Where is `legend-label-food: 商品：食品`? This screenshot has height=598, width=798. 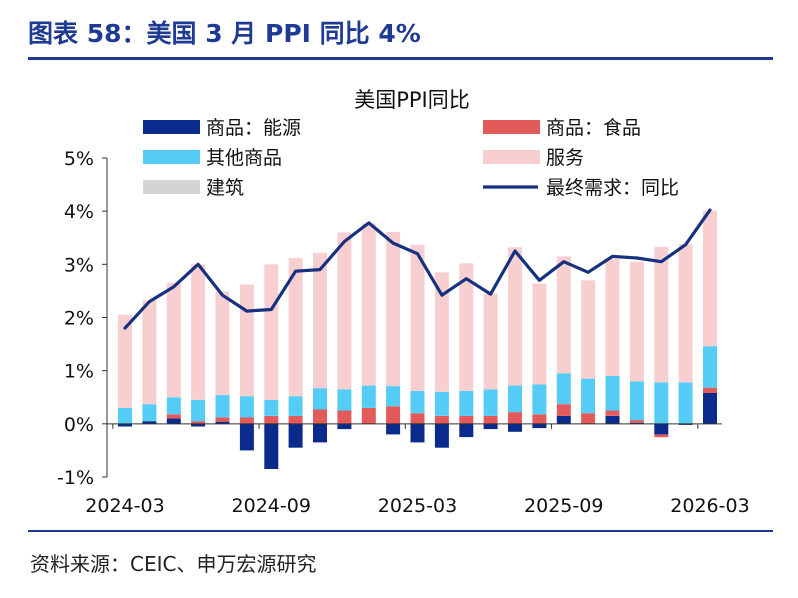
legend-label-food: 商品：食品 is located at coordinates (593, 128).